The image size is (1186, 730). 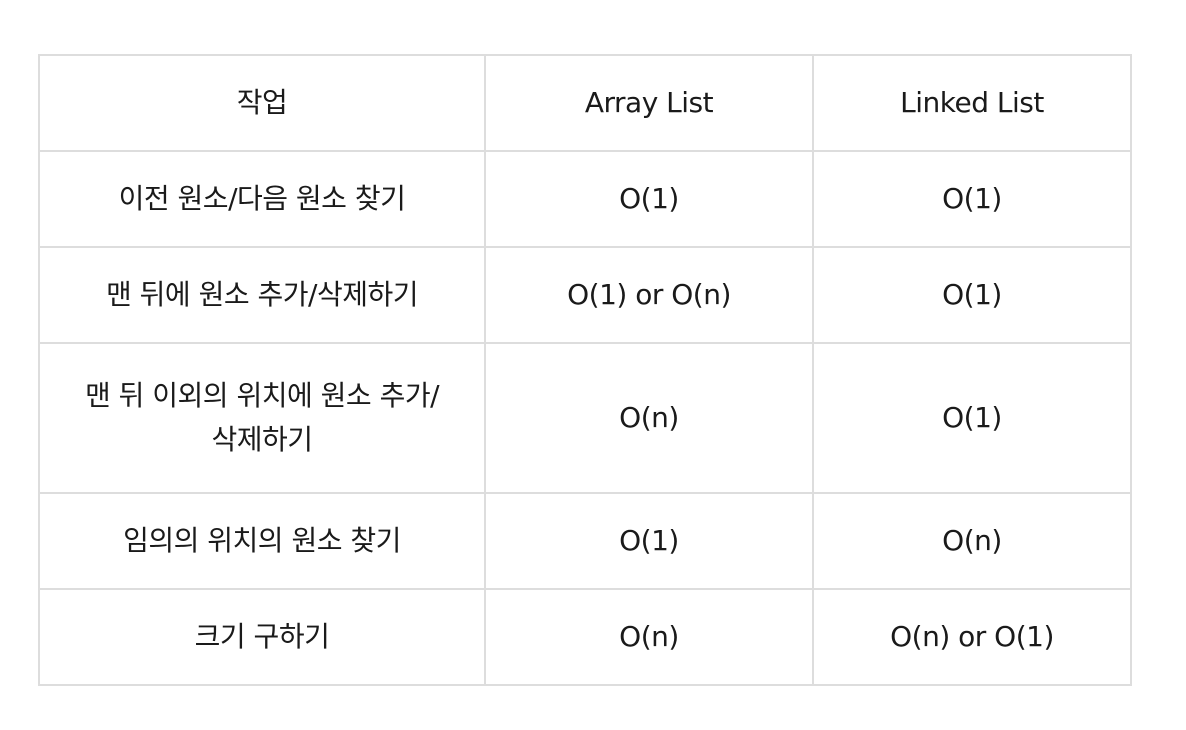 I want to click on array-list-cell: O(1) or O(n), so click(x=649, y=295).